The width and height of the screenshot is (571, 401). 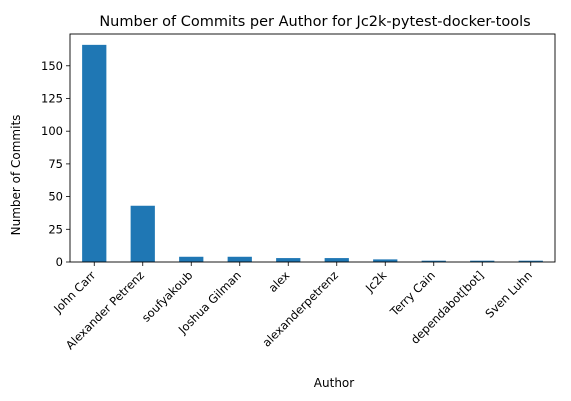 What do you see at coordinates (55, 229) in the screenshot?
I see `y-tick-label: 25` at bounding box center [55, 229].